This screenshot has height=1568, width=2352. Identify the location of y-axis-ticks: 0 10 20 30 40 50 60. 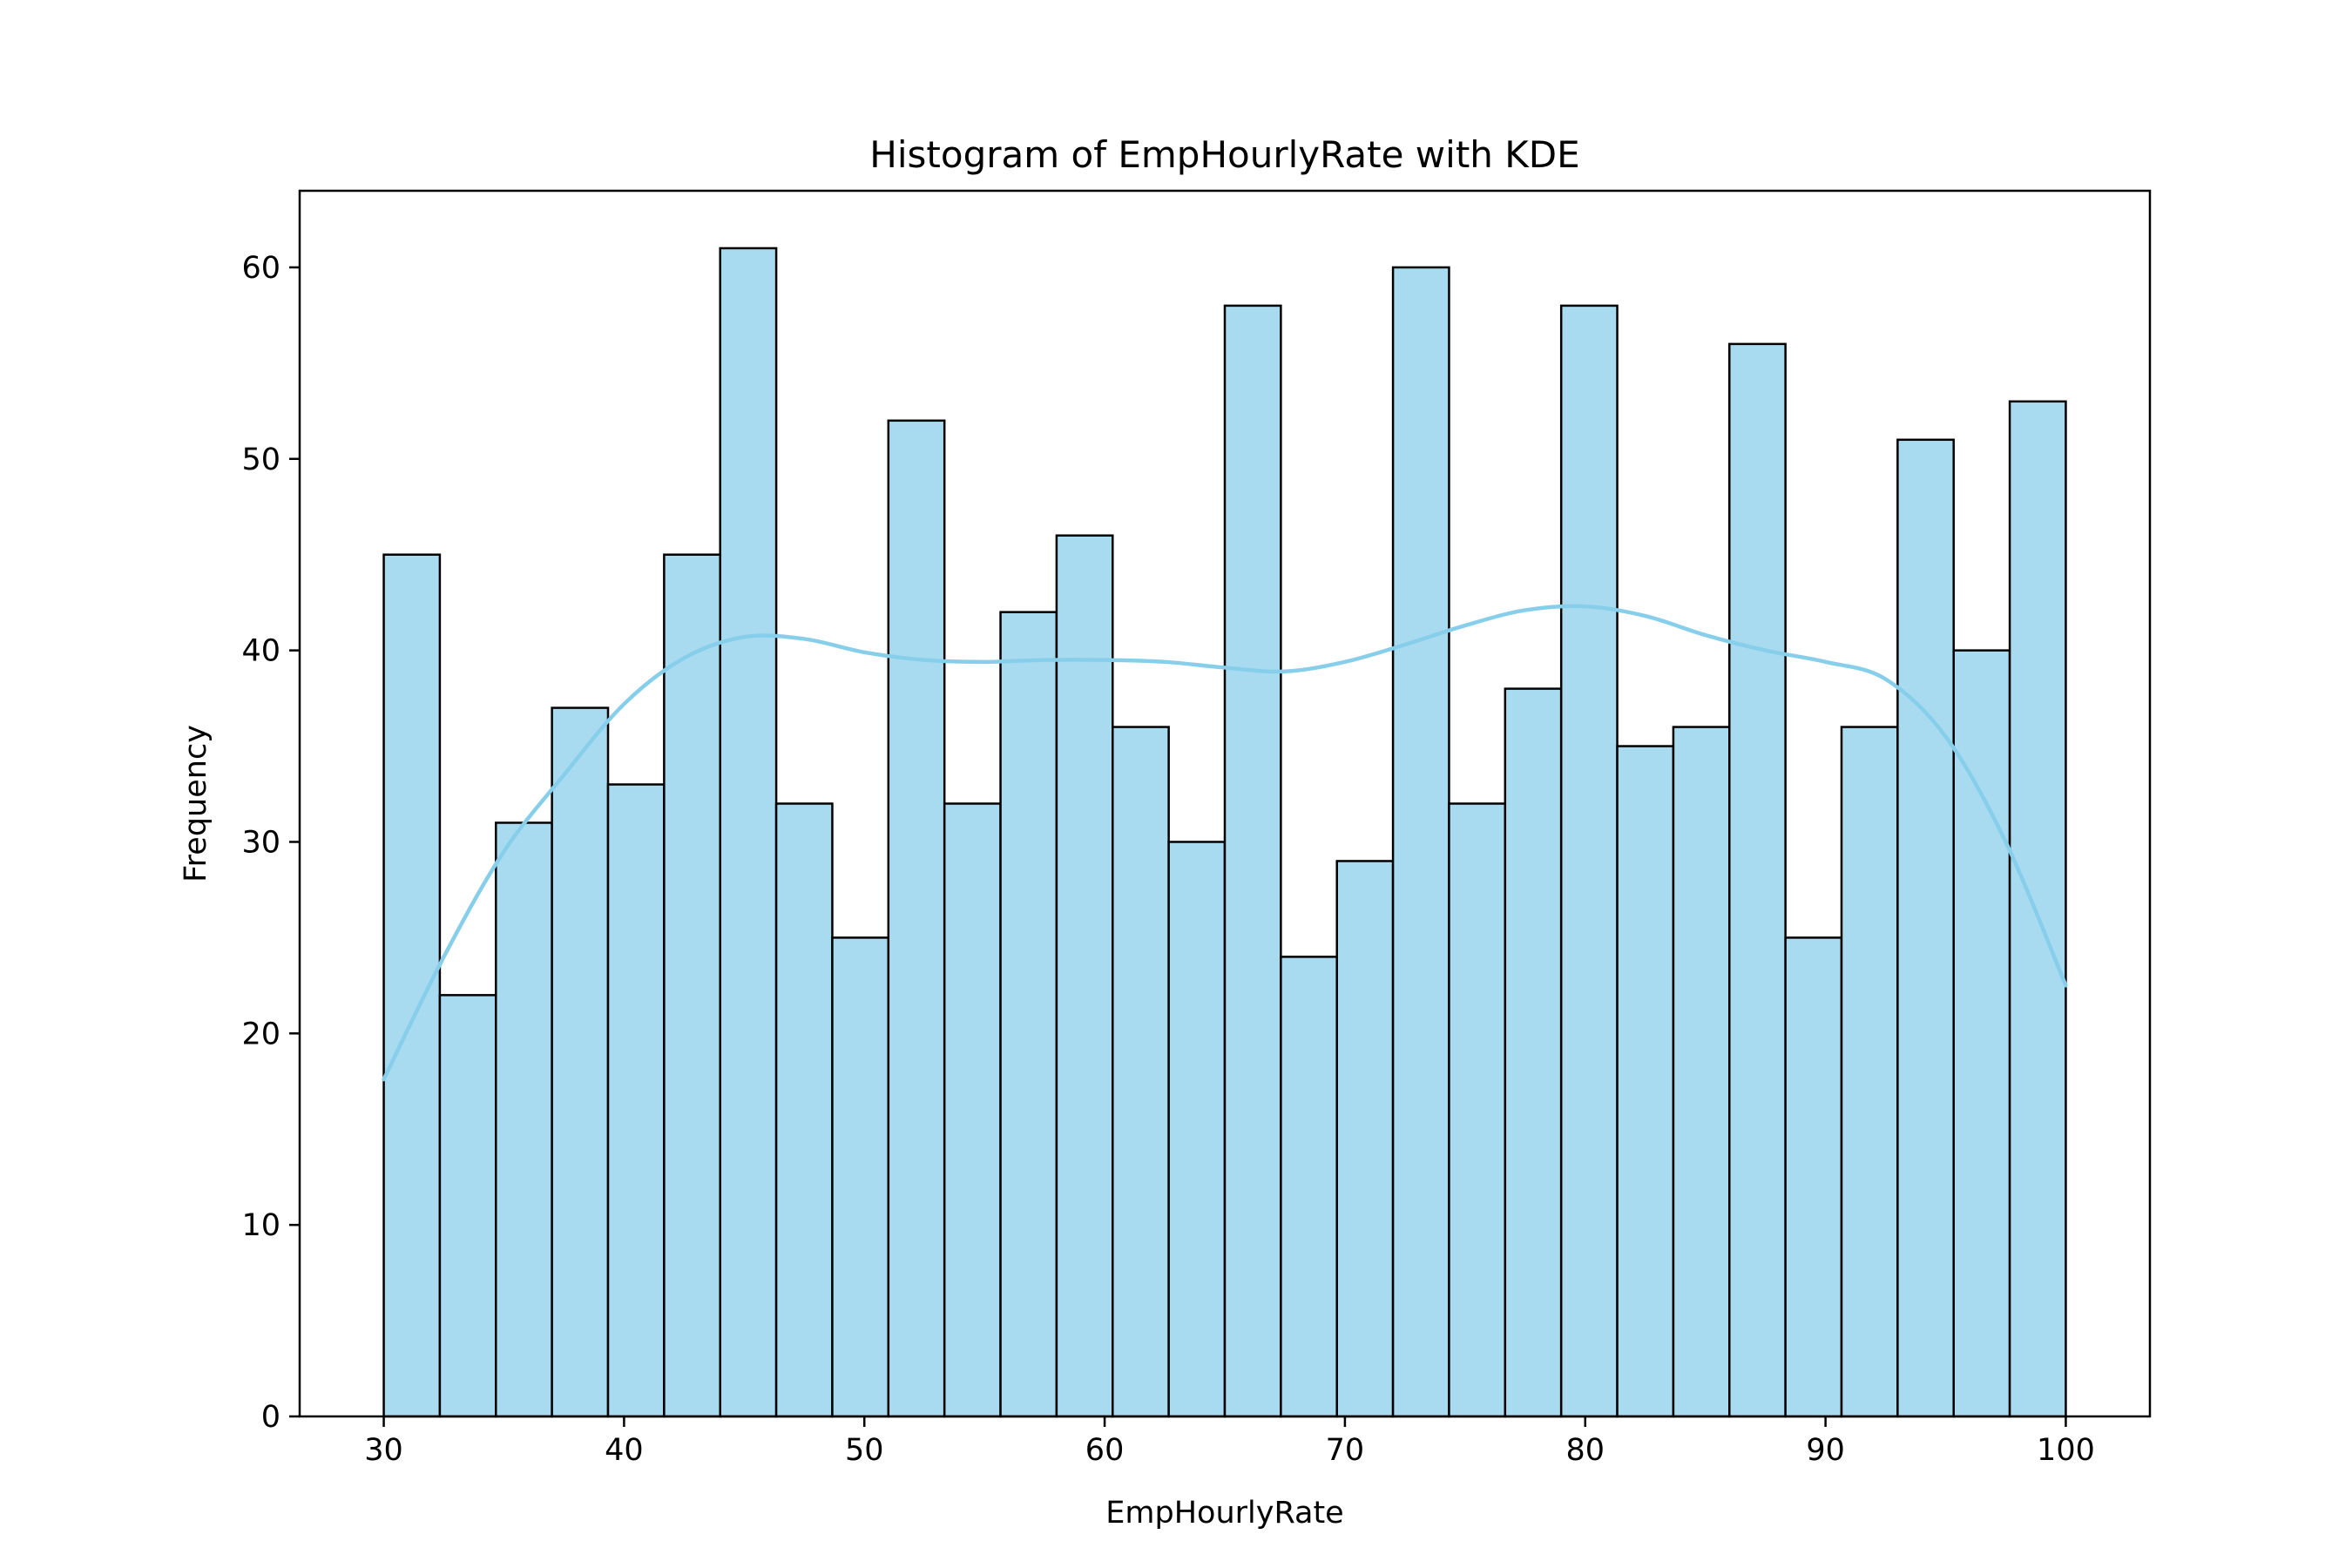
(270, 843).